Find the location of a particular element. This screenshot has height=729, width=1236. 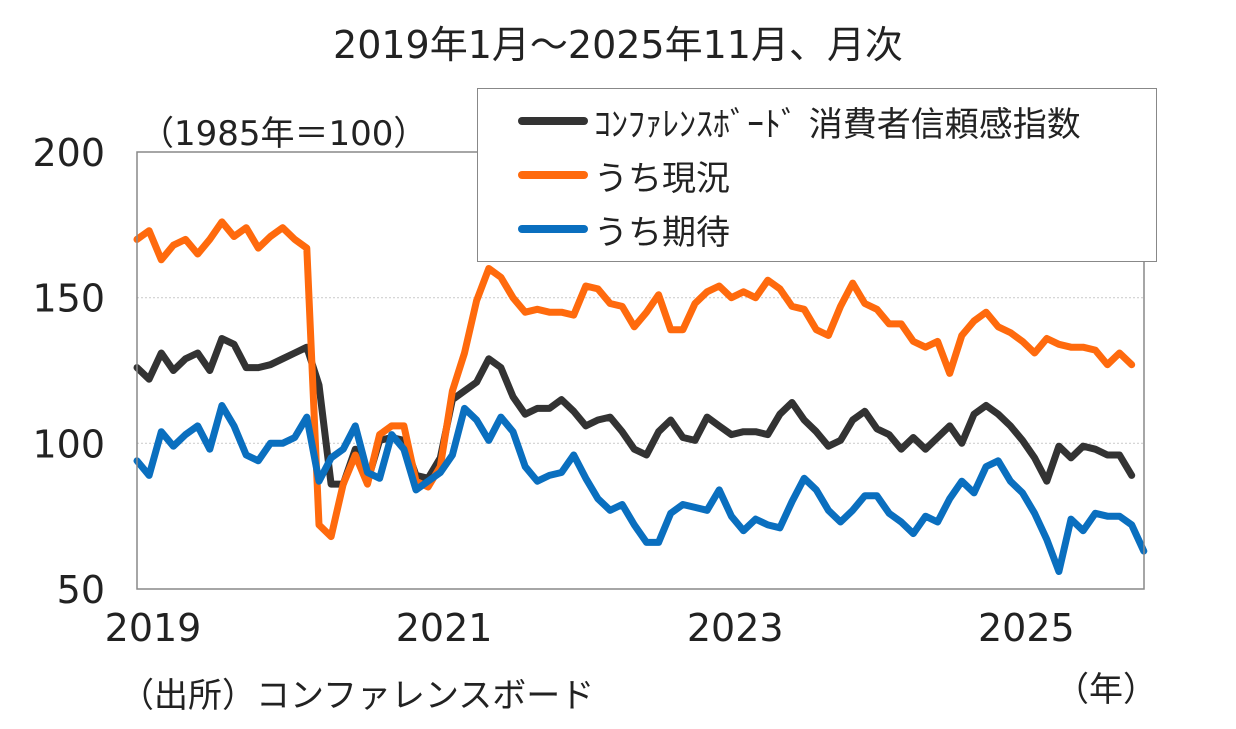

legend-label-total: ｺﾝﾌｧﾚﾝｽﾎﾞｰﾄﾞ 消費者信頼感指数 is located at coordinates (837, 124).